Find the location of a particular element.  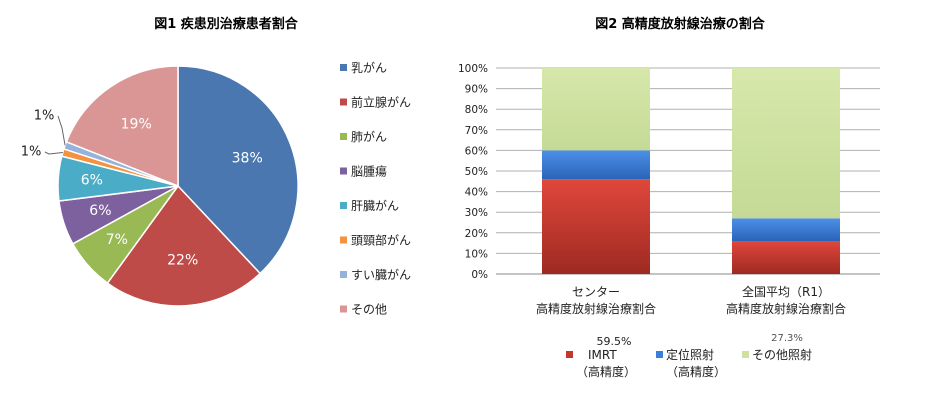

pie-data-label-5: 6% is located at coordinates (92, 181).